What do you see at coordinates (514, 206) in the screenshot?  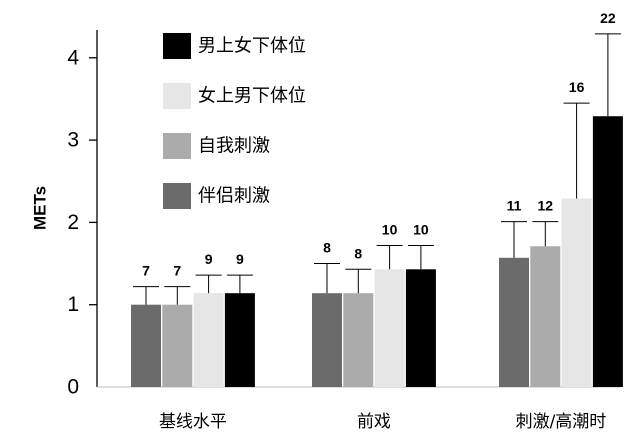 I see `data-label: 11` at bounding box center [514, 206].